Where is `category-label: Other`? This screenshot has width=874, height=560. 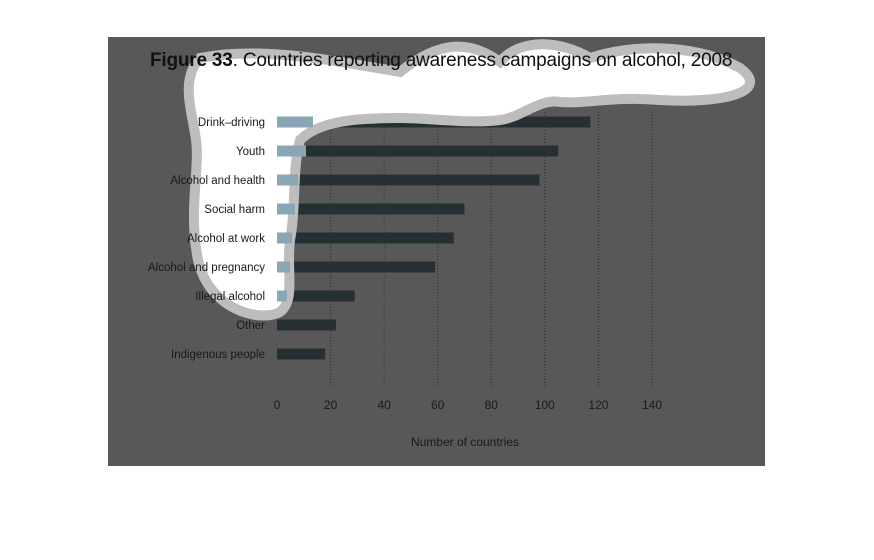
category-label: Other is located at coordinates (250, 326).